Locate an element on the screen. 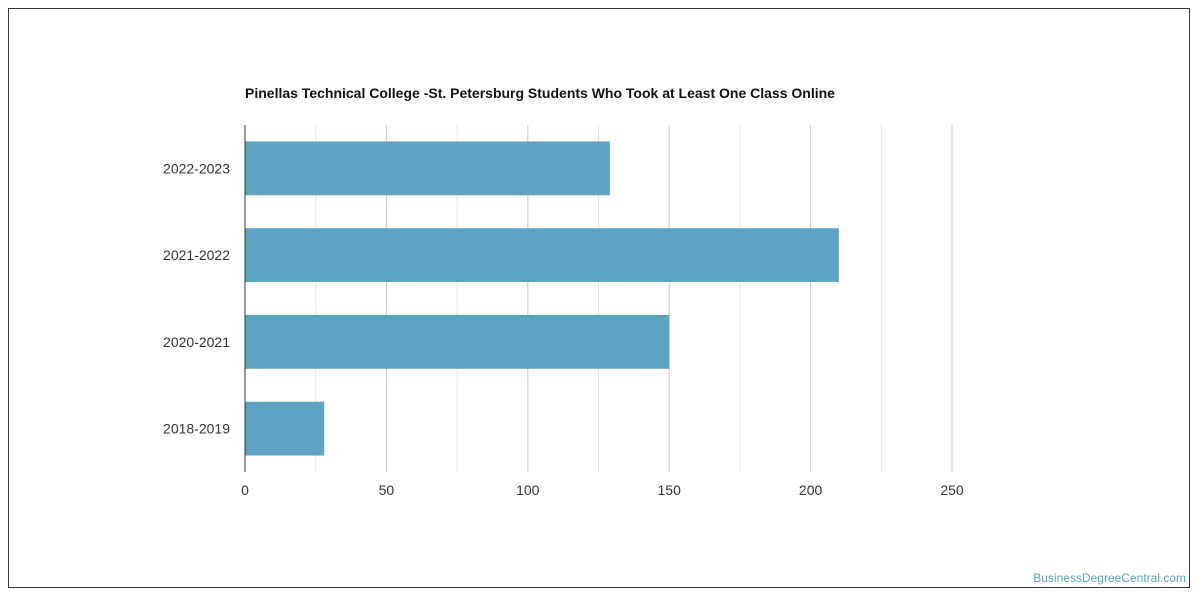 The image size is (1200, 600). x-tick-label: 100 is located at coordinates (528, 490).